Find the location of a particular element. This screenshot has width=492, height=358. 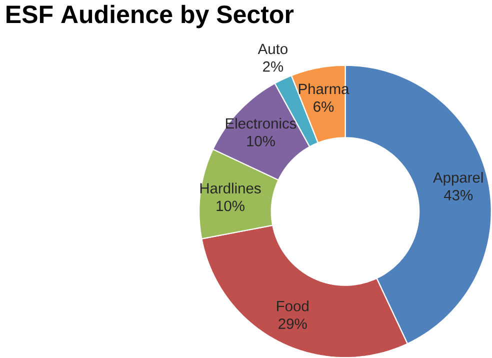

data-label: 43% is located at coordinates (458, 195).